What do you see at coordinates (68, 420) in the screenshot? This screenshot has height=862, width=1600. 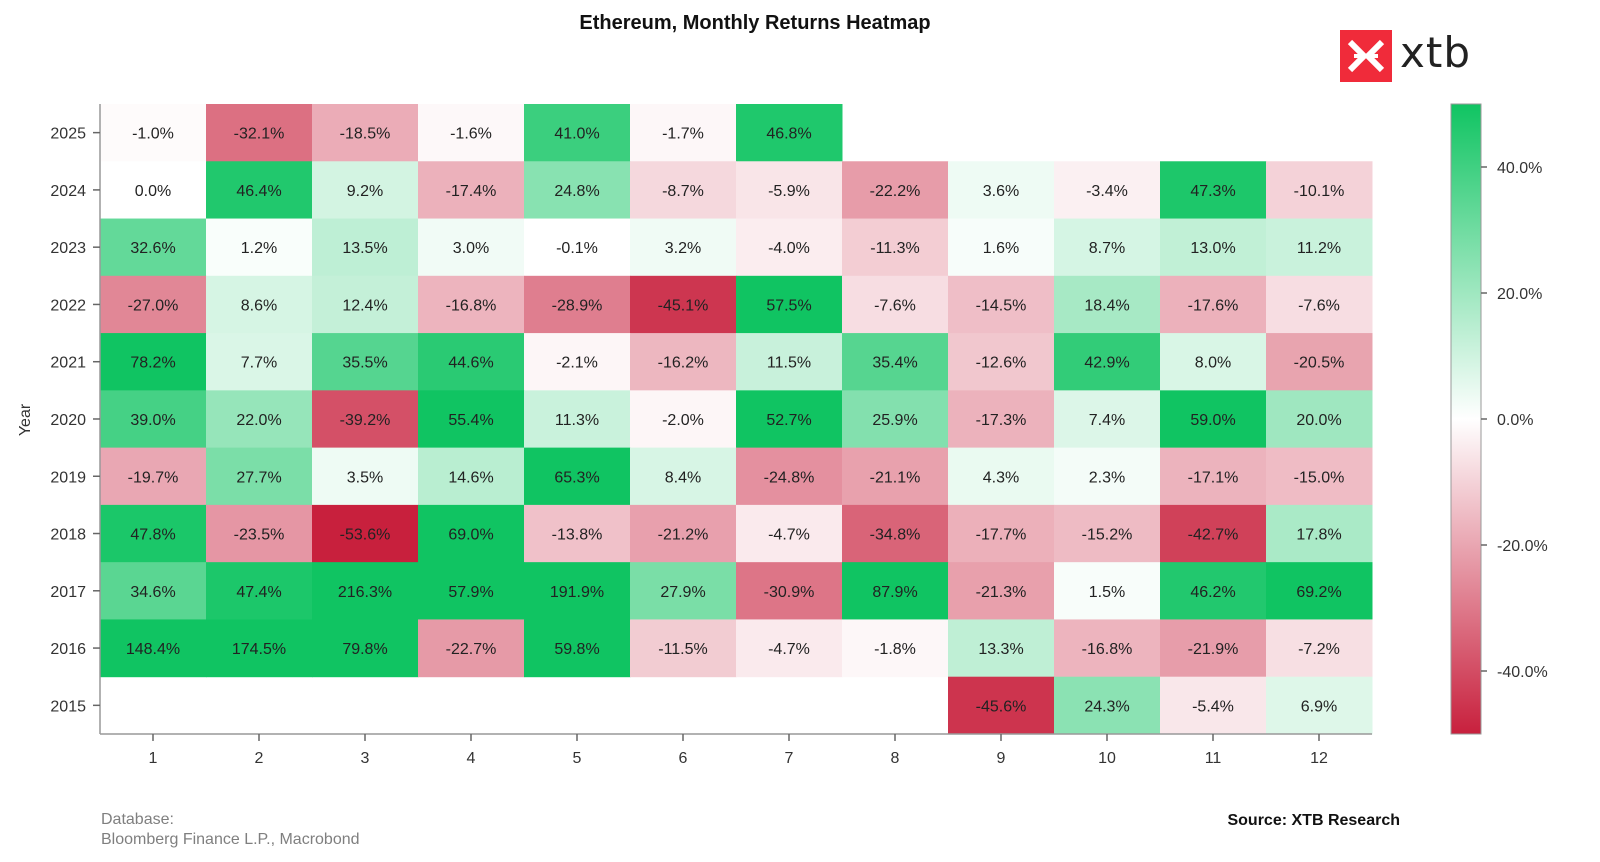 I see `y-tick-label: 2020` at bounding box center [68, 420].